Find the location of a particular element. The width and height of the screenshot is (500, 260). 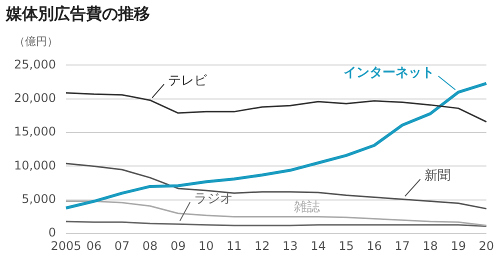

x-tick-label: 18 is located at coordinates (430, 245).